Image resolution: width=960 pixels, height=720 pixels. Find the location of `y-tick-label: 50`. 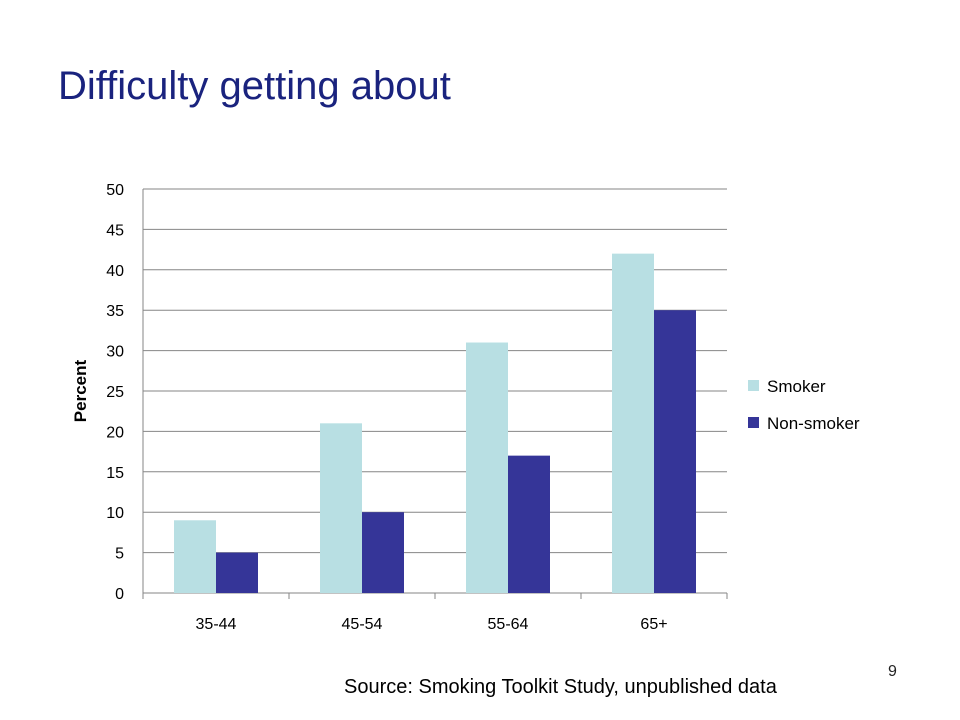

y-tick-label: 50 is located at coordinates (115, 190).